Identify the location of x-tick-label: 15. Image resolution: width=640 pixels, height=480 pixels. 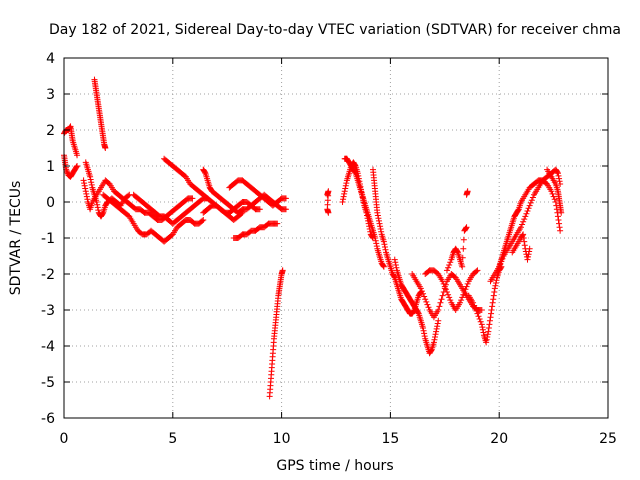
(390, 439).